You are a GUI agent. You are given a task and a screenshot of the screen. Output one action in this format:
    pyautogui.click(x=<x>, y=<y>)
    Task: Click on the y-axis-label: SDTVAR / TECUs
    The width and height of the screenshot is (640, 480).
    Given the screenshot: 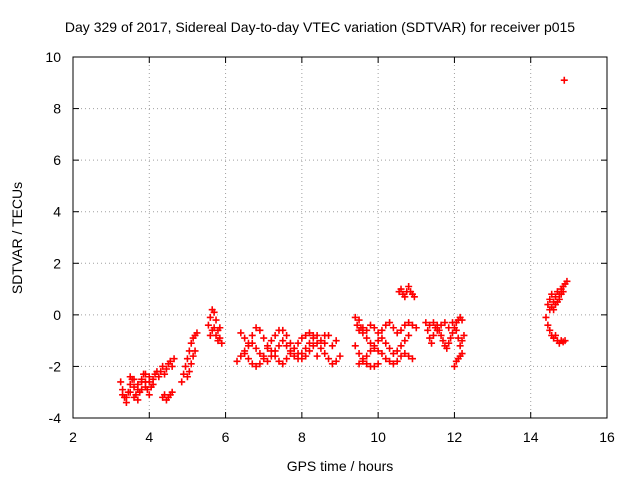 What is the action you would take?
    pyautogui.click(x=17, y=238)
    